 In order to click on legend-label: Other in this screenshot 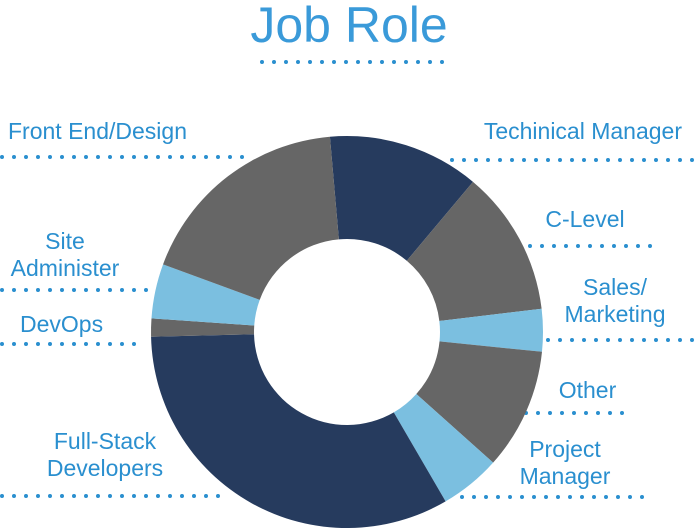, I will do `click(587, 390)`.